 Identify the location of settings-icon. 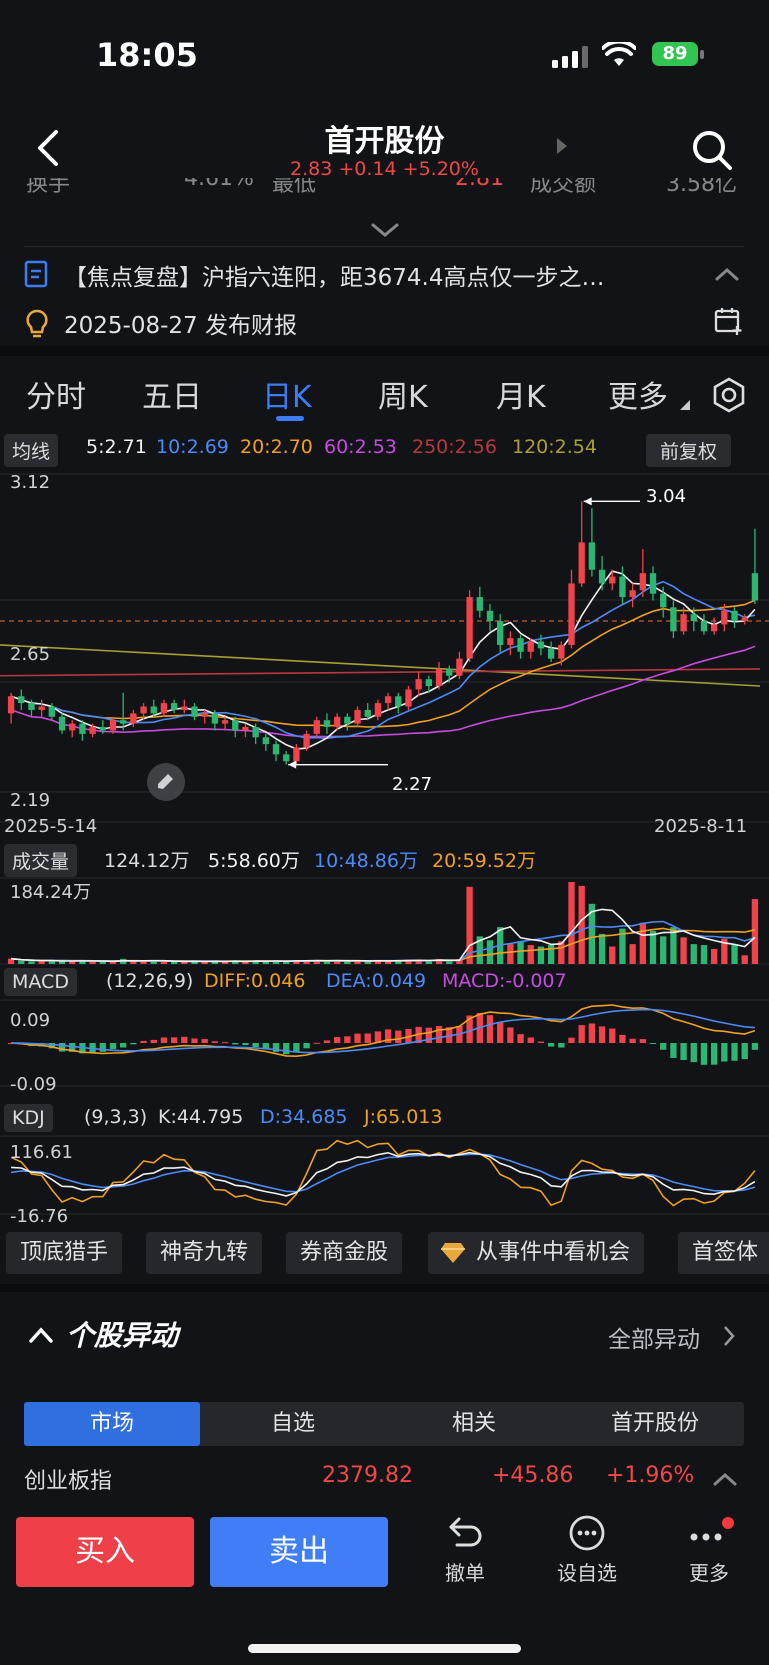
(729, 395).